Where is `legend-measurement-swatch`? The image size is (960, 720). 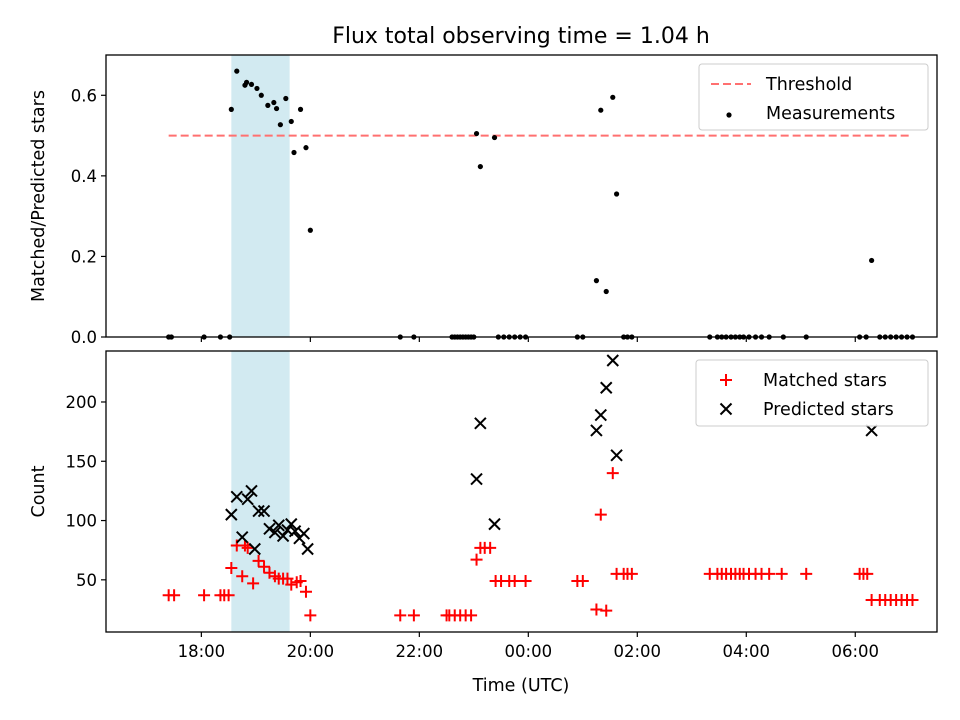 legend-measurement-swatch is located at coordinates (729, 115).